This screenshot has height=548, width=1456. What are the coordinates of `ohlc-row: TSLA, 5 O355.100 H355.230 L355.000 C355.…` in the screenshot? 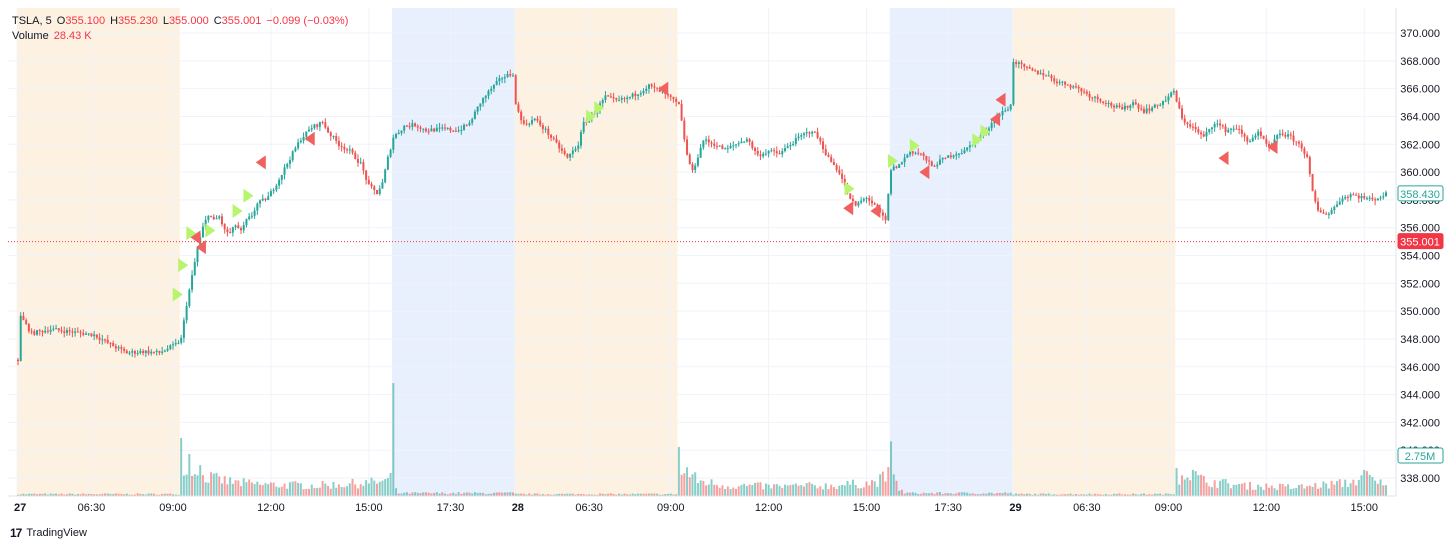 It's located at (180, 21).